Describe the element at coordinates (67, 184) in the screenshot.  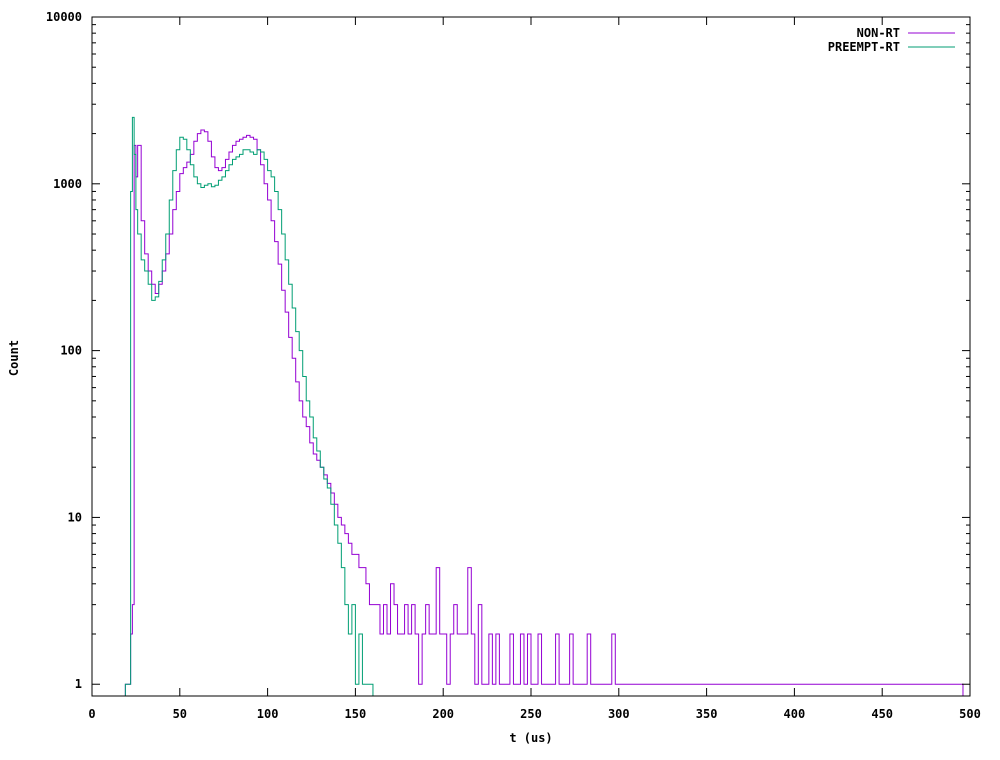
I see `y-tick-label: 1000` at that location.